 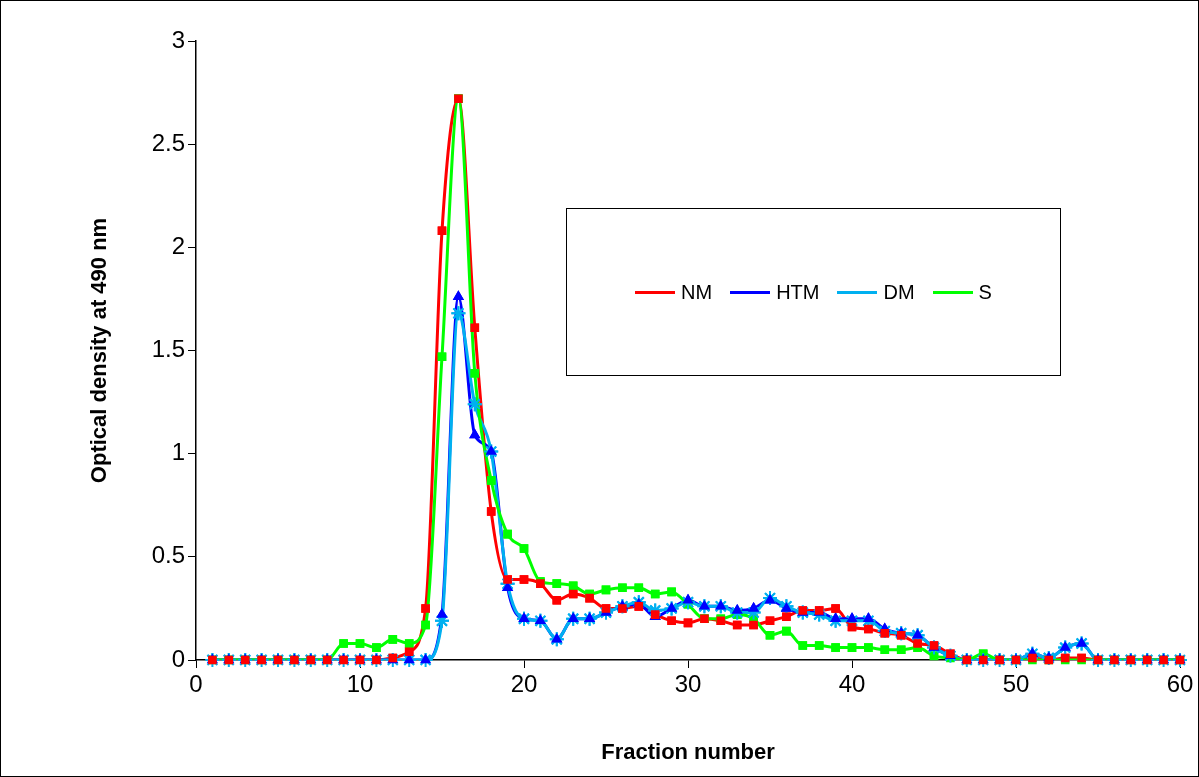 I want to click on y-tick-label: 3, so click(x=178, y=39).